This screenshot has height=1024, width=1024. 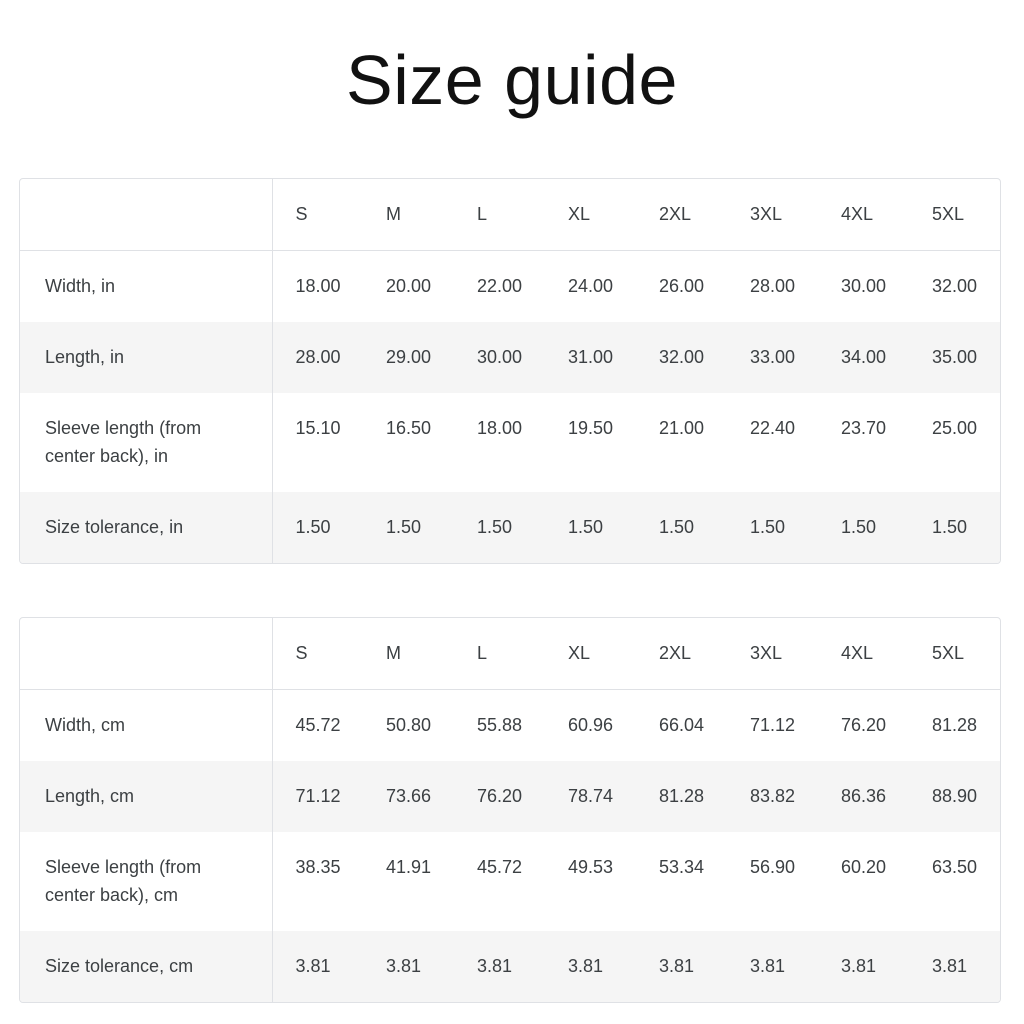 I want to click on measurement-value: 23.70, so click(x=864, y=428).